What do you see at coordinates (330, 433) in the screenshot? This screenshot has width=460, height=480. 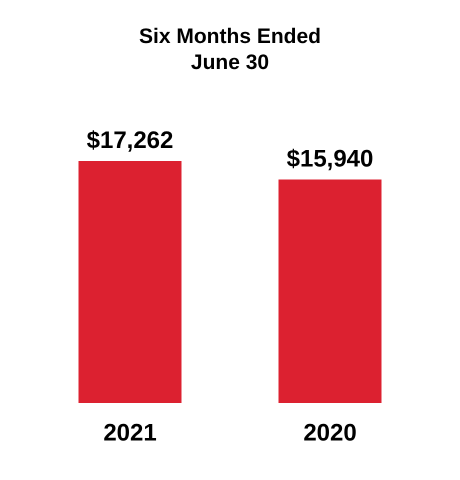 I see `x-tick-label: 2020` at bounding box center [330, 433].